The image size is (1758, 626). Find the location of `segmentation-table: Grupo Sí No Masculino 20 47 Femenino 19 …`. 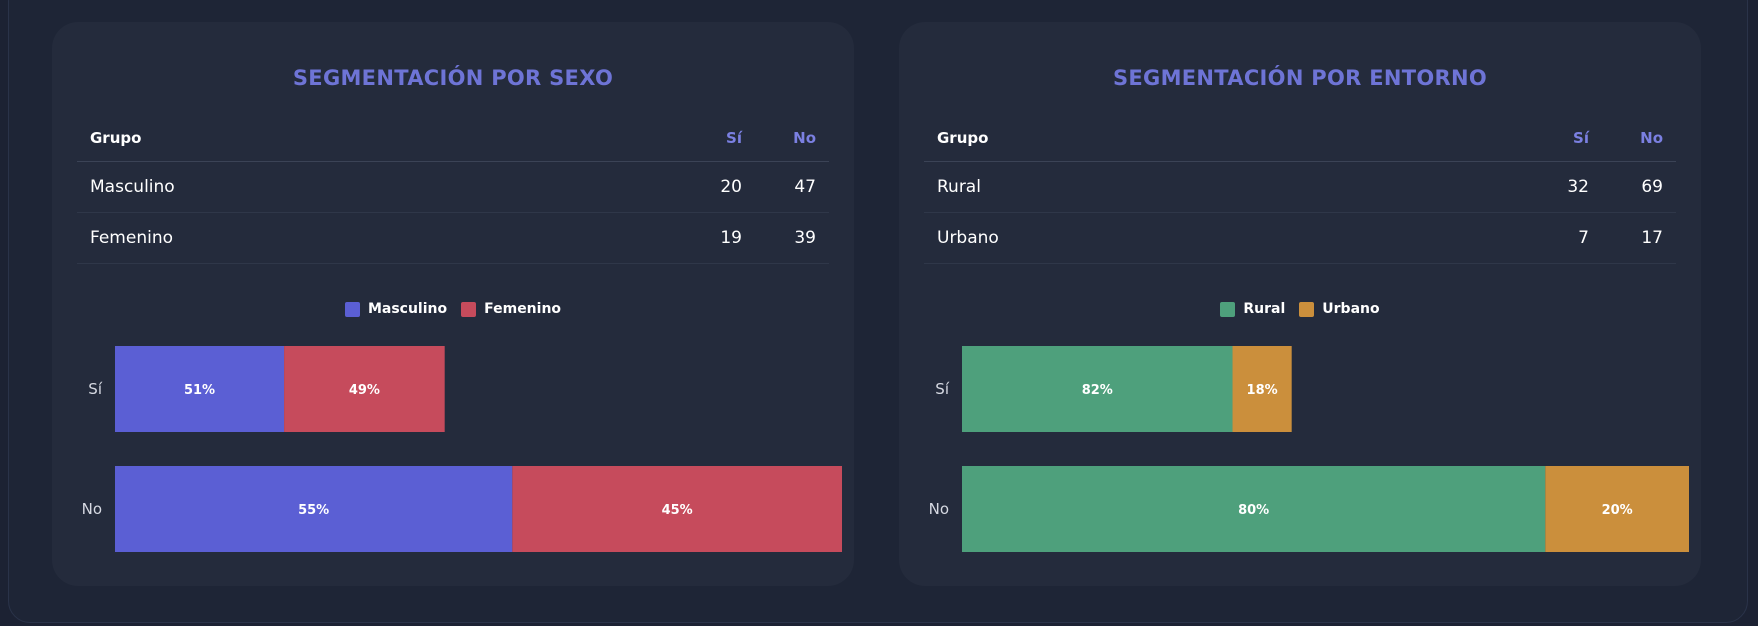

segmentation-table: Grupo Sí No Masculino 20 47 Femenino 19 … is located at coordinates (453, 189).